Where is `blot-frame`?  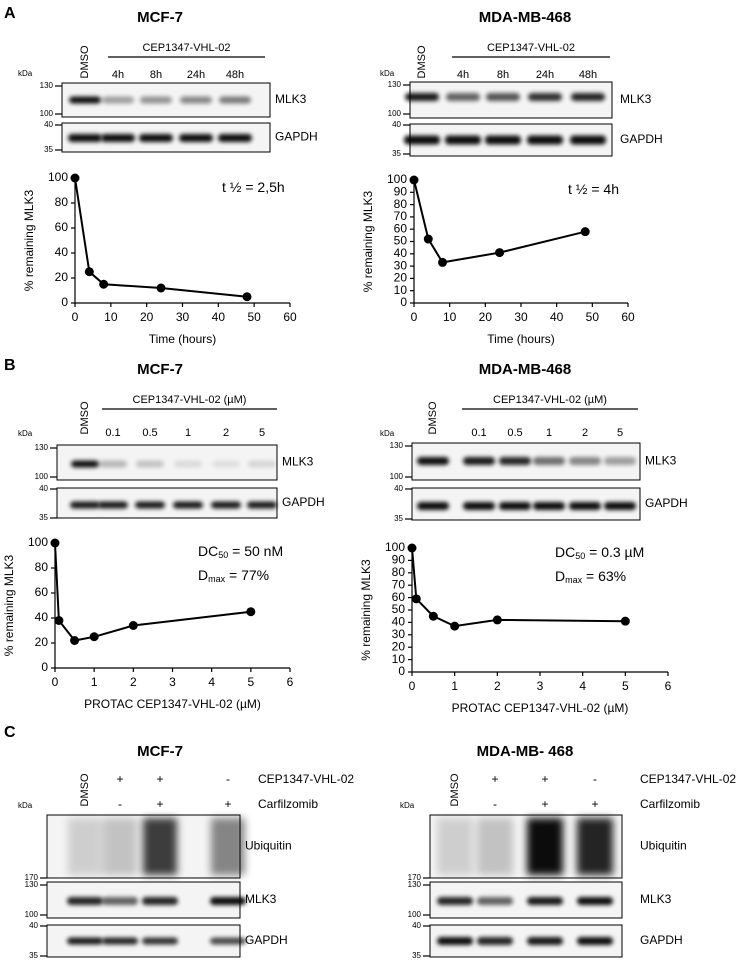
blot-frame is located at coordinates (167, 503).